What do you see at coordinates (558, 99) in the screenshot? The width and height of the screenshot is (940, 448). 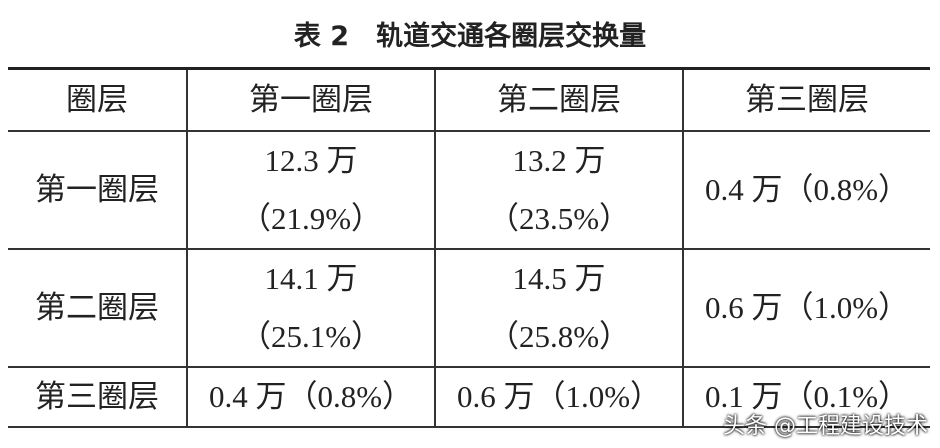 I see `header-cell: 第二圈层` at bounding box center [558, 99].